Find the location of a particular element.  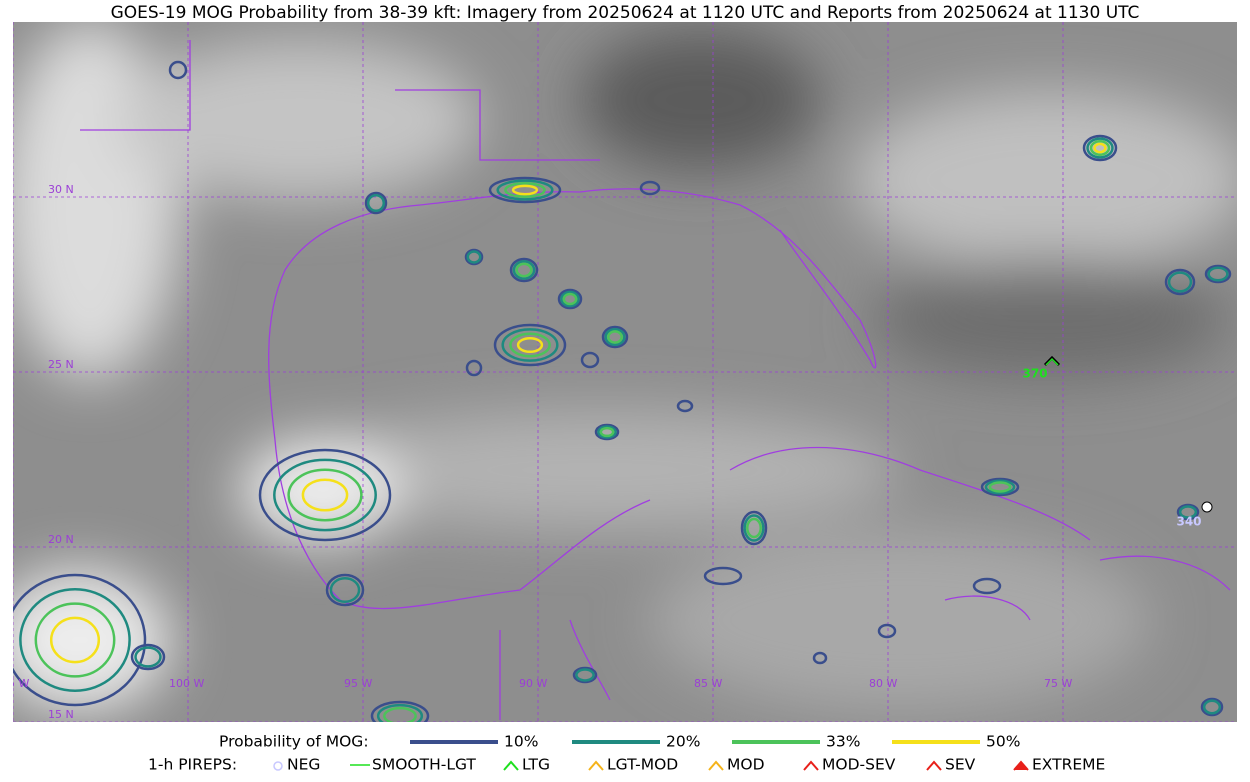

lat-label: 25 N is located at coordinates (61, 364).